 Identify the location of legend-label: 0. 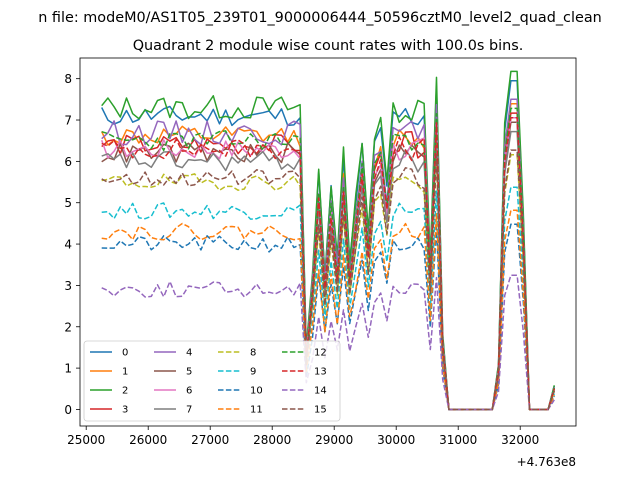
(125, 353).